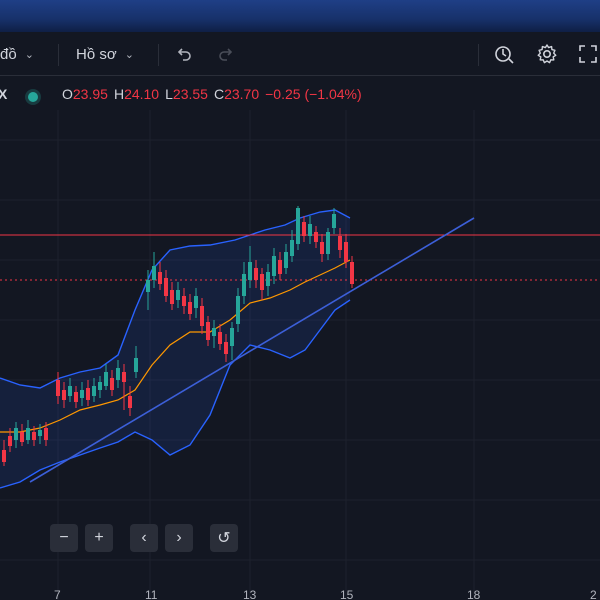  What do you see at coordinates (8, 54) in the screenshot?
I see `chart-type-label: đồ` at bounding box center [8, 54].